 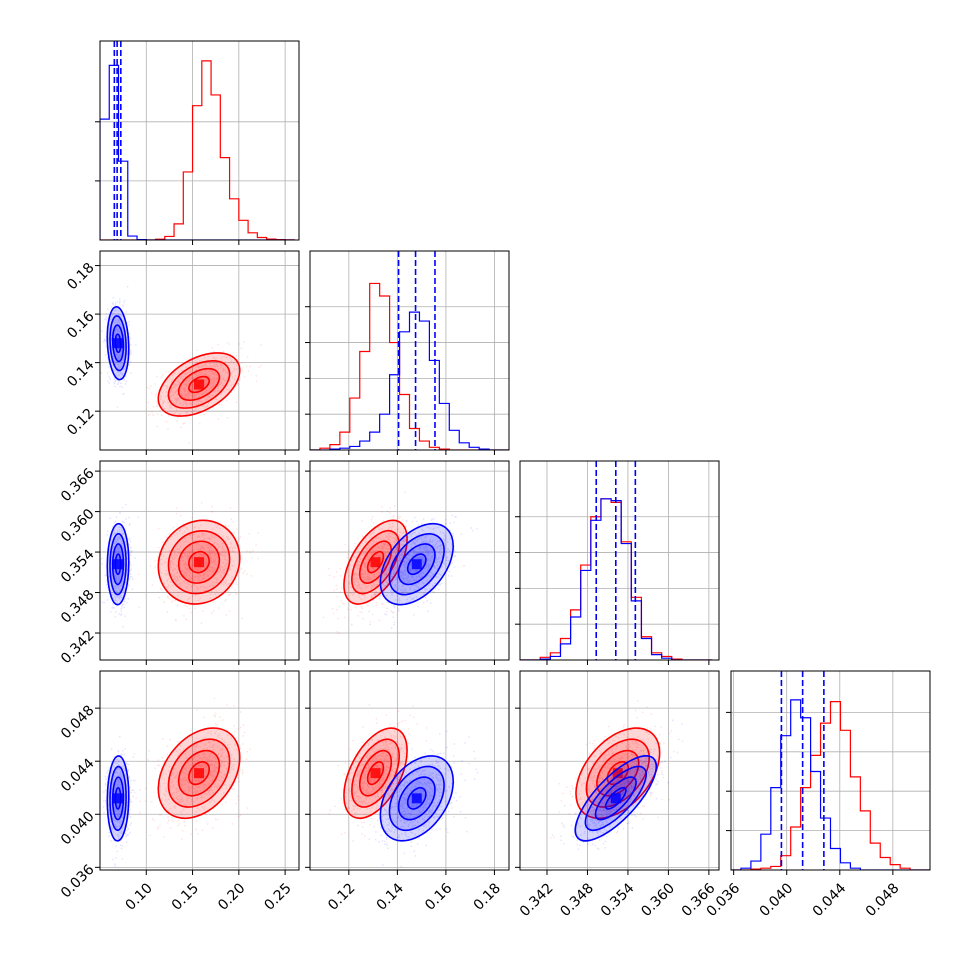 What do you see at coordinates (231, 896) in the screenshot?
I see `xtick-label-0-2: 0.20` at bounding box center [231, 896].